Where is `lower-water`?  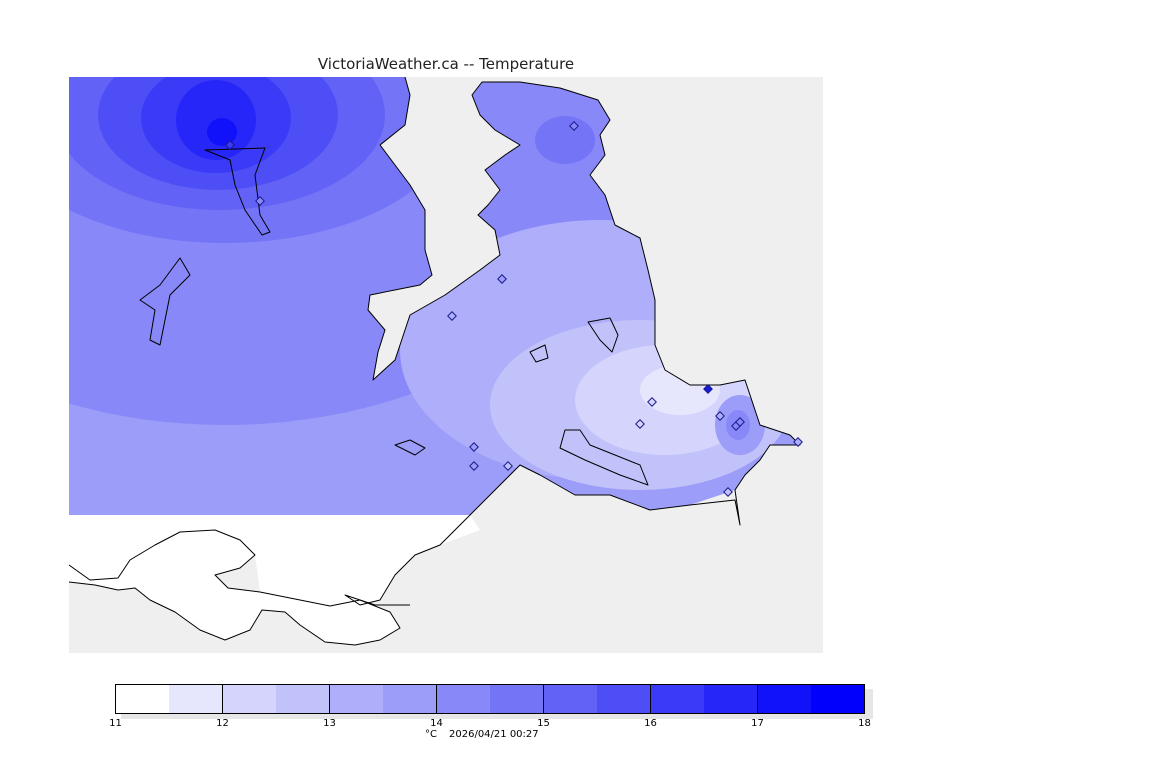
lower-water is located at coordinates (274, 560).